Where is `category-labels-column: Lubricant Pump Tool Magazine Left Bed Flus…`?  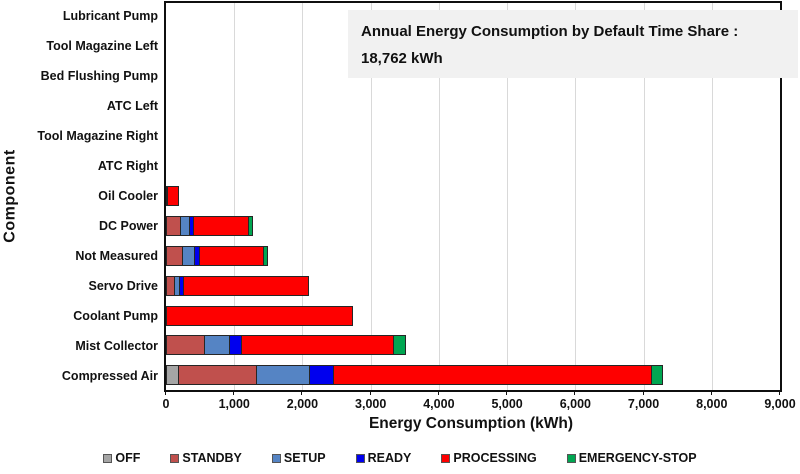 category-labels-column: Lubricant Pump Tool Magazine Left Bed Flus… is located at coordinates (89, 196).